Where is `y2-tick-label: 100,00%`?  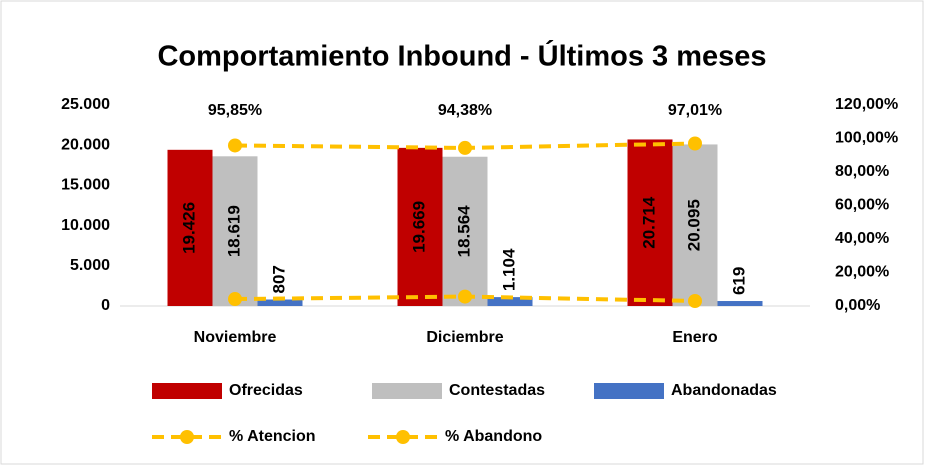
y2-tick-label: 100,00% is located at coordinates (866, 138).